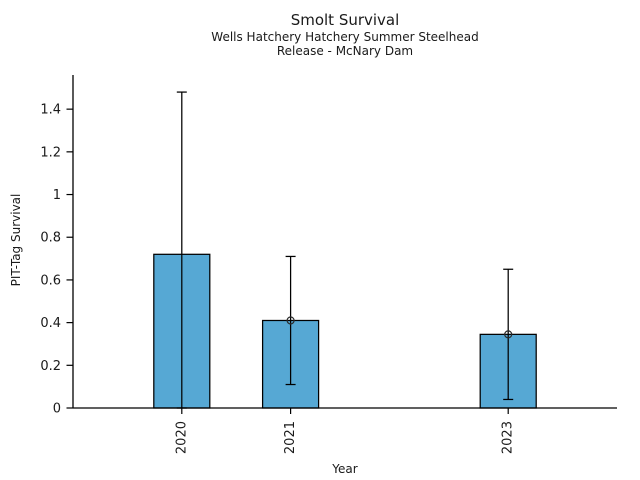 This screenshot has height=480, width=640. What do you see at coordinates (50, 366) in the screenshot?
I see `y-tick-label: 0.2` at bounding box center [50, 366].